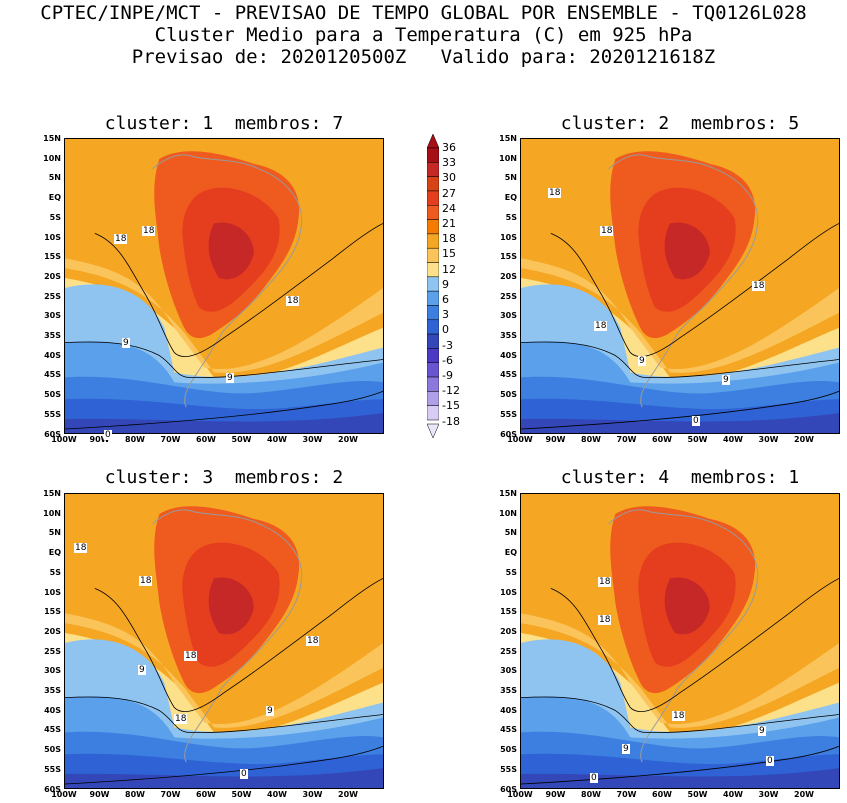  What do you see at coordinates (508, 493) in the screenshot?
I see `lat-tick-label: 15N` at bounding box center [508, 493].